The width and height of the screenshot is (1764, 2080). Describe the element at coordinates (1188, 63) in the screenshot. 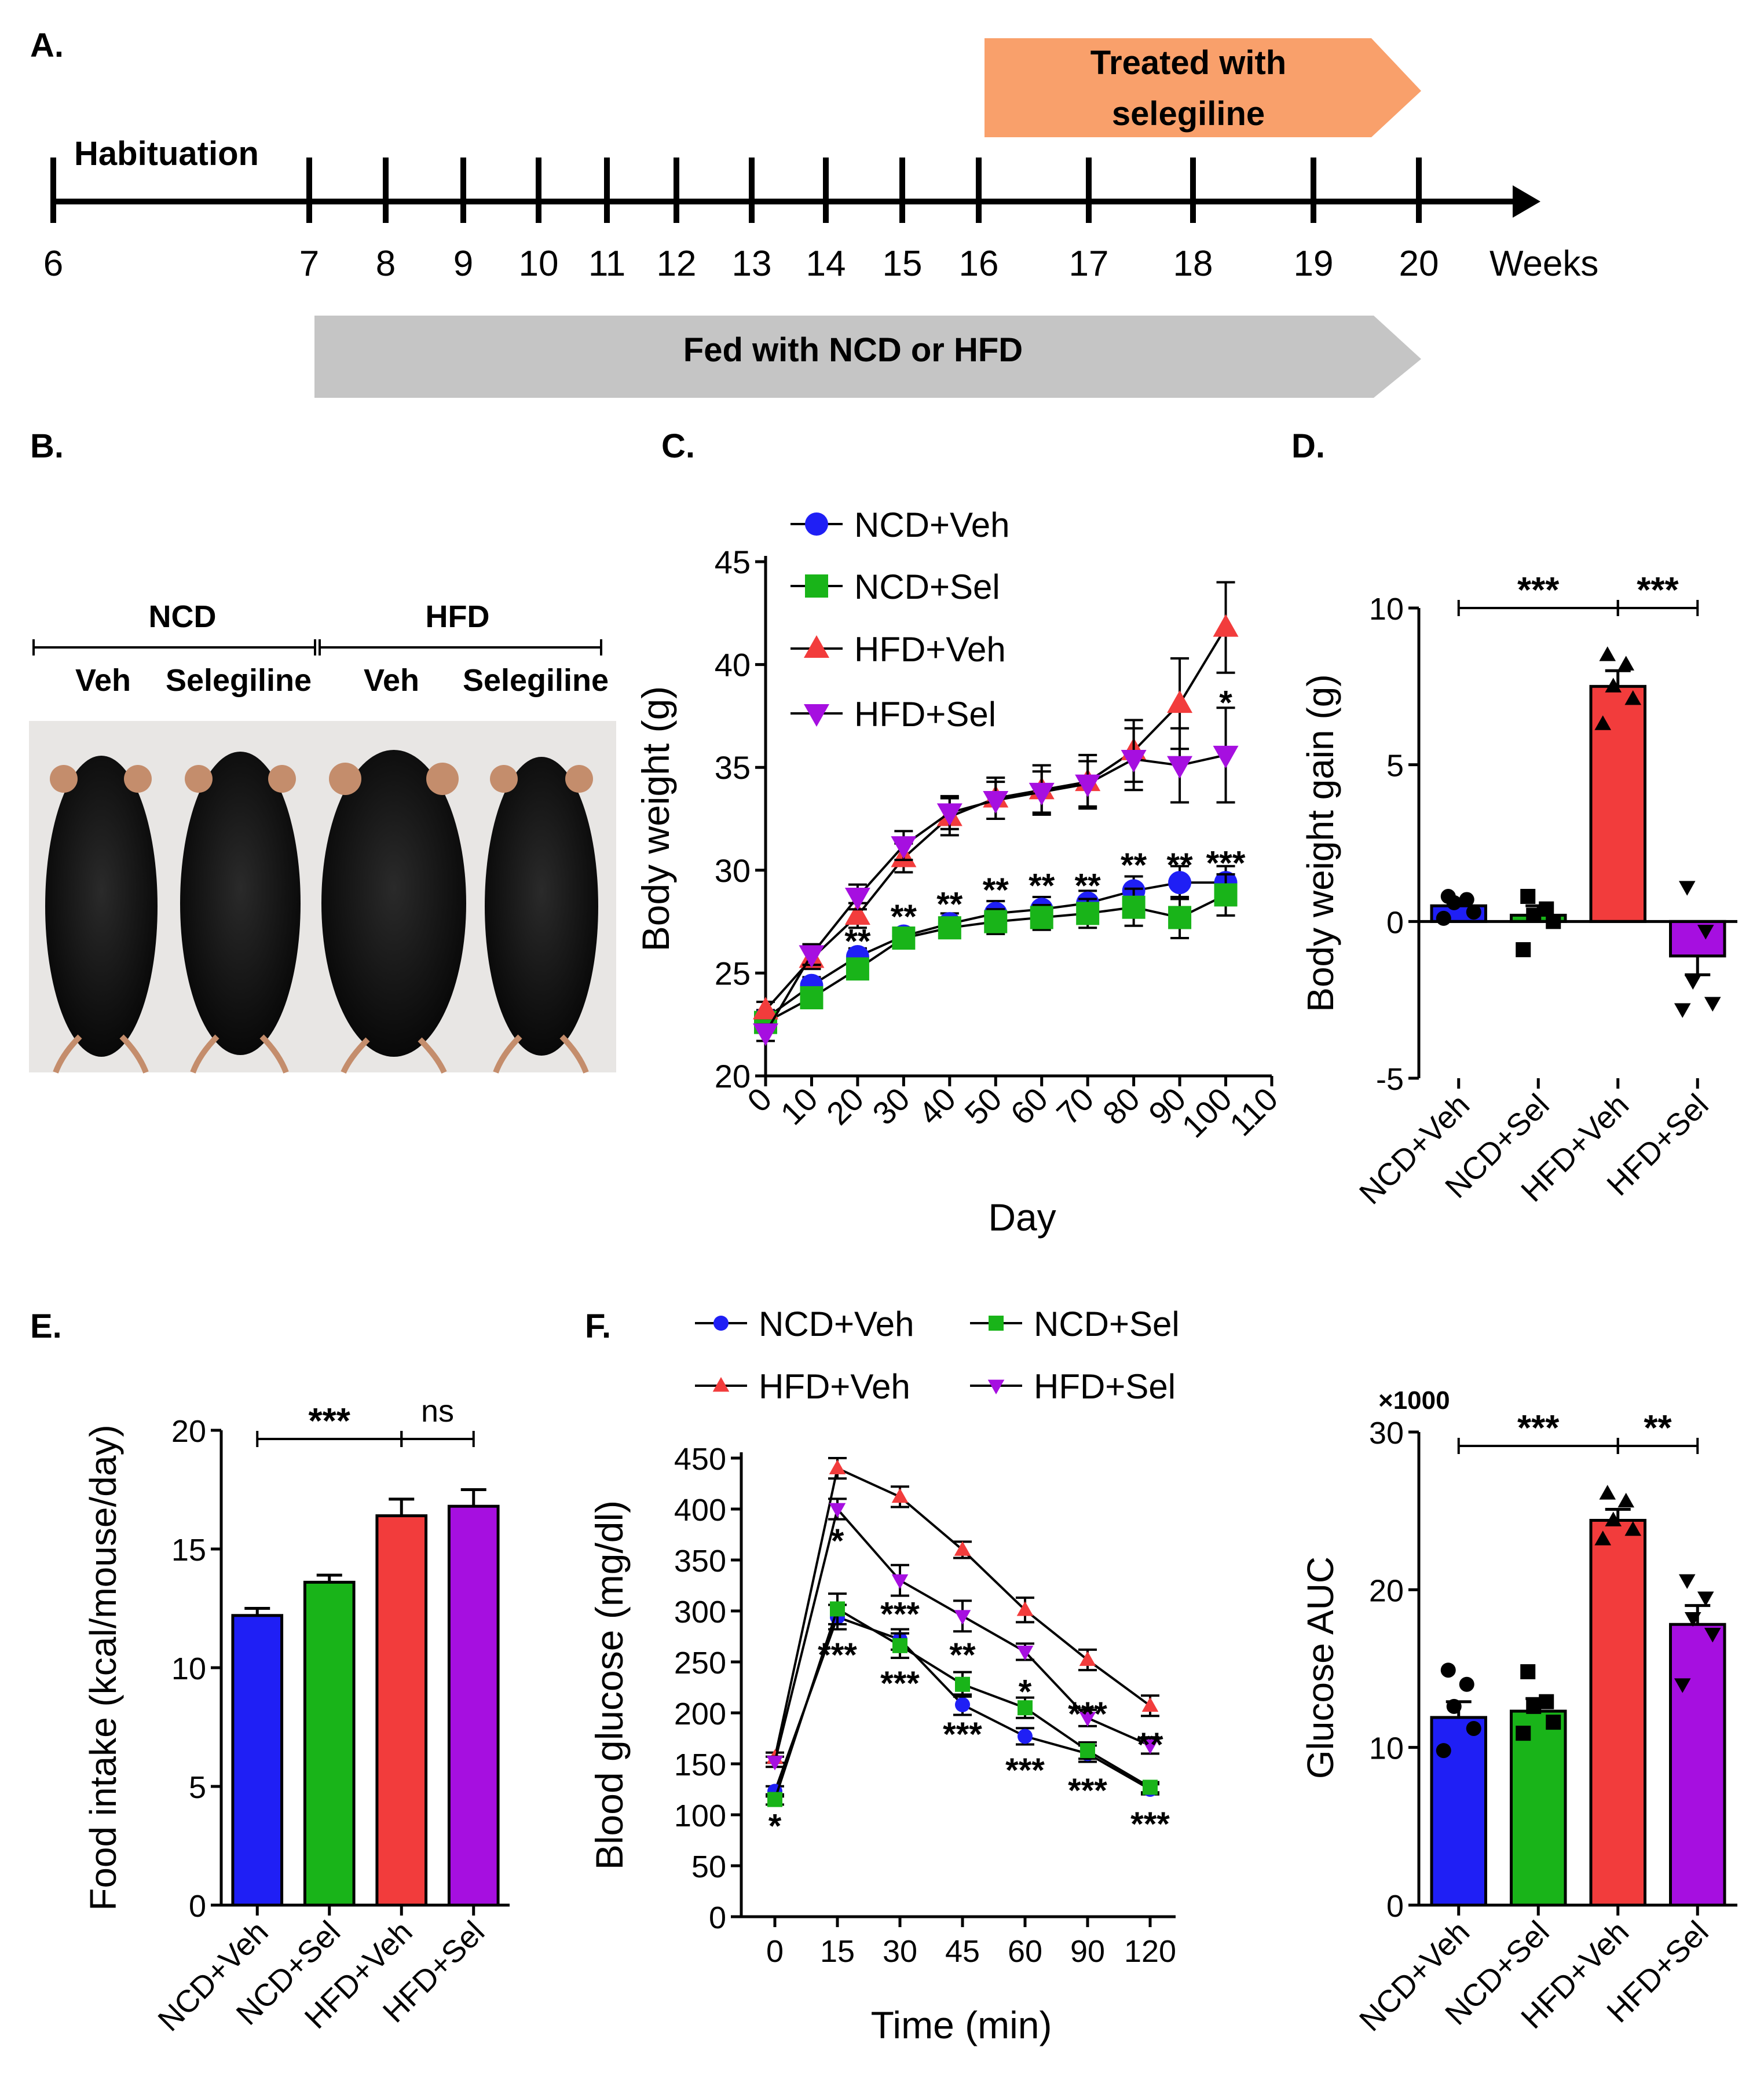

I see `treated-label-line1: Treated with` at that location.